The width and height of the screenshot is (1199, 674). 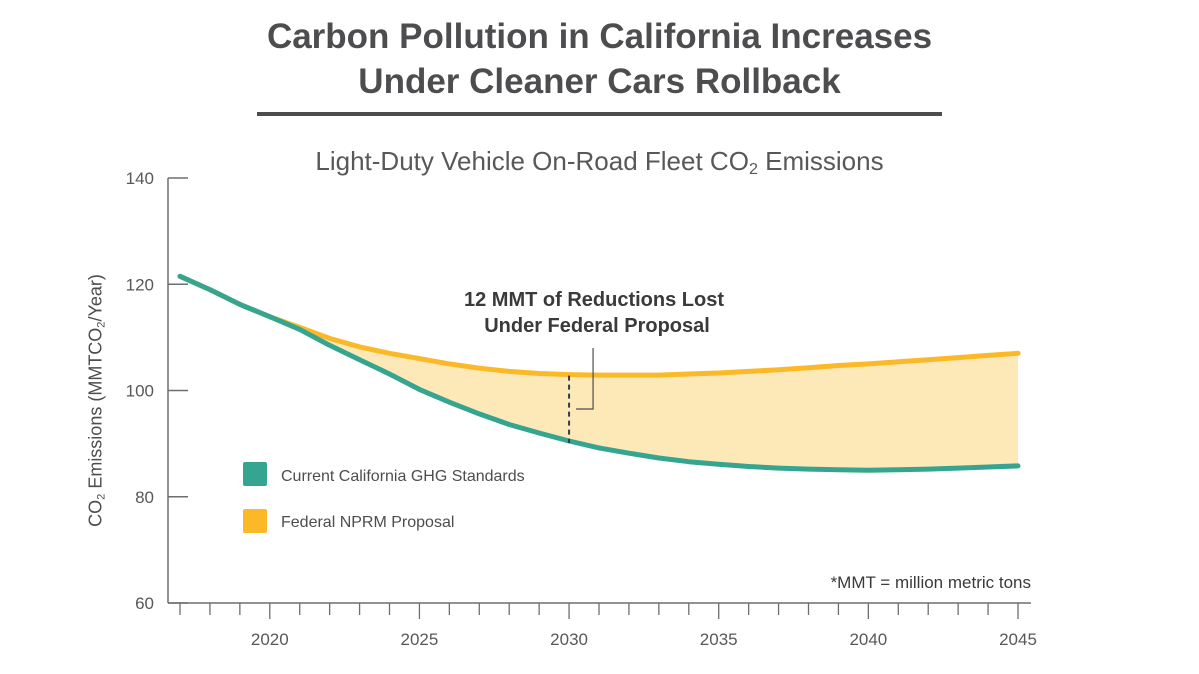 I want to click on title-divider, so click(x=599, y=114).